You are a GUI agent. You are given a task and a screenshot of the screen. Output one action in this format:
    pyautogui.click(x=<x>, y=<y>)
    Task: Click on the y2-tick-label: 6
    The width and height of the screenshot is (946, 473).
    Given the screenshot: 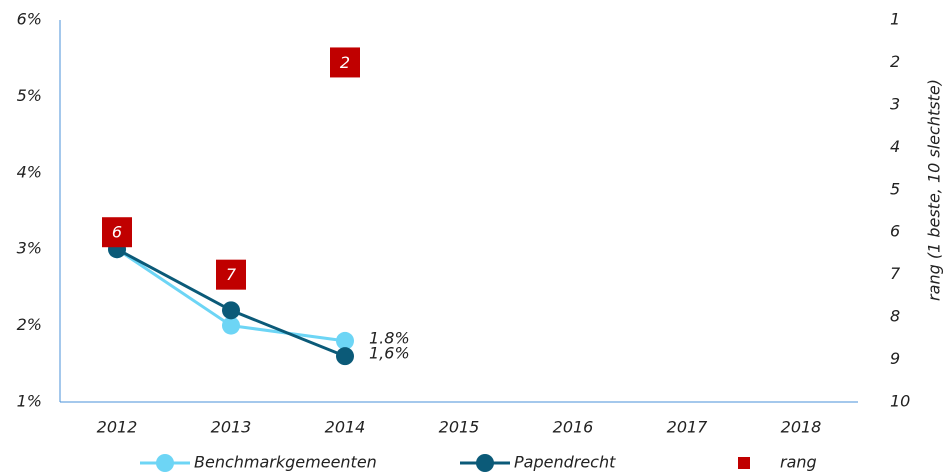 What is the action you would take?
    pyautogui.click(x=895, y=231)
    